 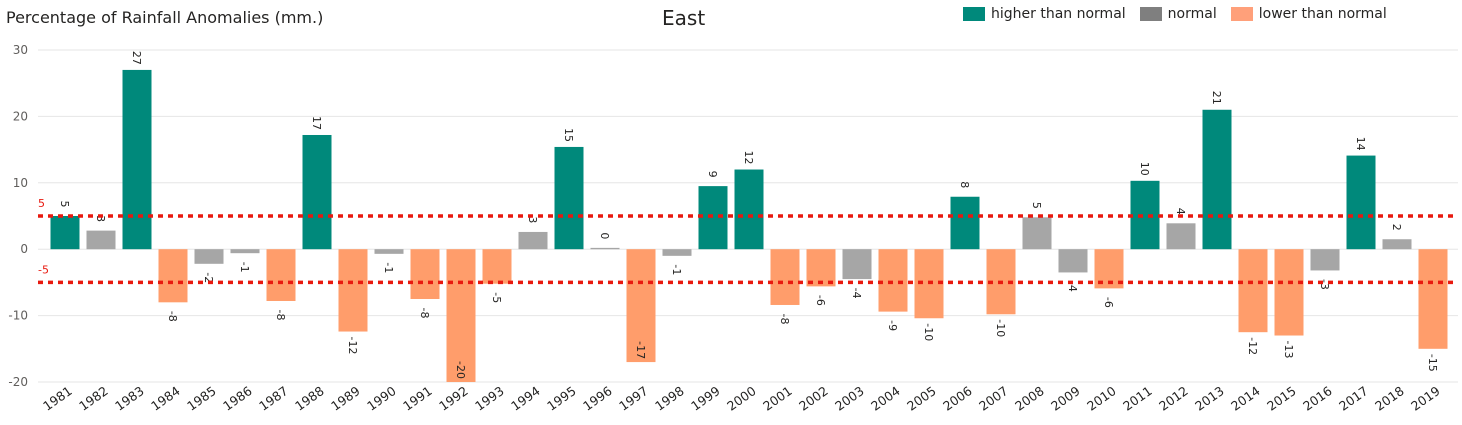 What do you see at coordinates (136, 58) in the screenshot?
I see `data-label: 27` at bounding box center [136, 58].